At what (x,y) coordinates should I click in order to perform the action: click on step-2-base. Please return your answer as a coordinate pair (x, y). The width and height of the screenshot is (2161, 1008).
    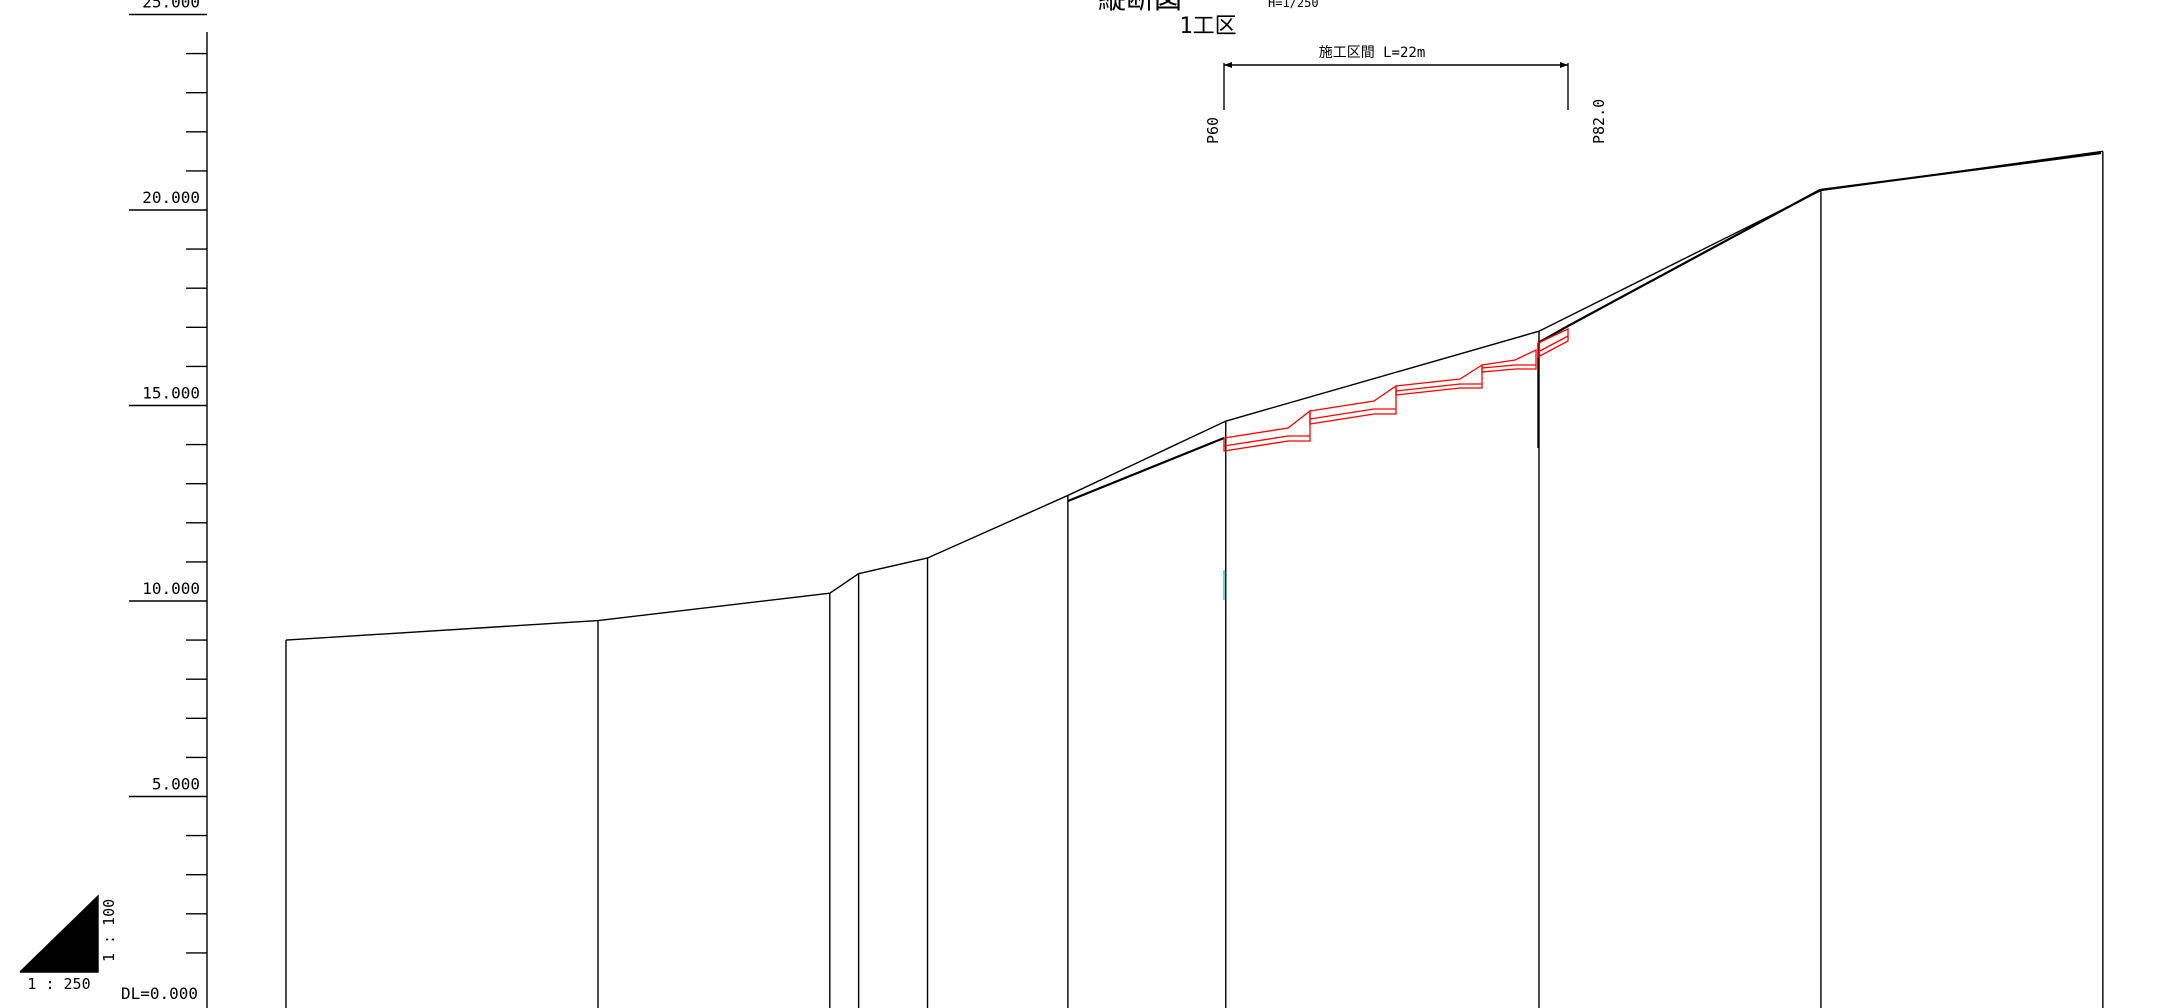
    Looking at the image, I should click on (1352, 414).